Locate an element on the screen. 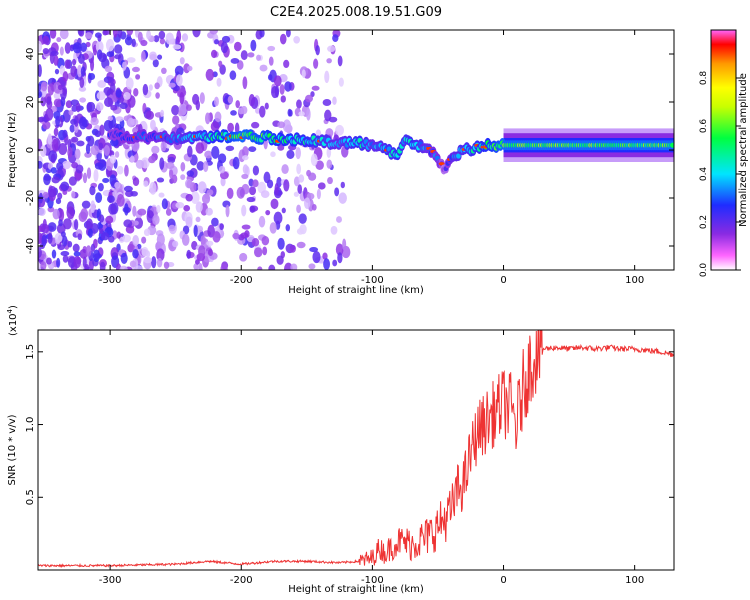  snr-y-scale-label: (x104) is located at coordinates (12, 320).